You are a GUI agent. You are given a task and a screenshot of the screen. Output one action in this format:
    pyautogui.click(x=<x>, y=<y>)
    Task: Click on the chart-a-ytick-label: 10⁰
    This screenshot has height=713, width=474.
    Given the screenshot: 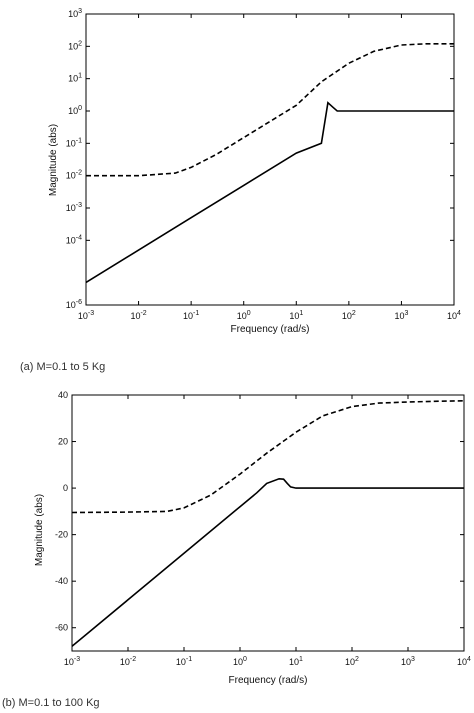 What is the action you would take?
    pyautogui.click(x=75, y=110)
    